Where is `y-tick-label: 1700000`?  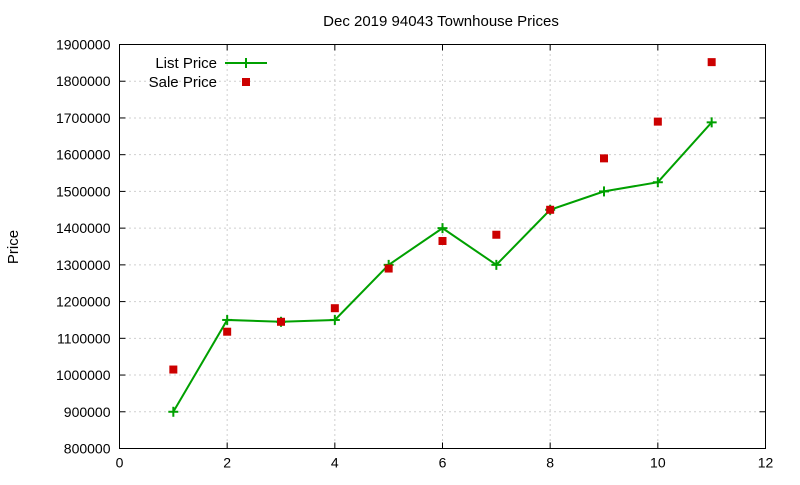
y-tick-label: 1700000 is located at coordinates (83, 118).